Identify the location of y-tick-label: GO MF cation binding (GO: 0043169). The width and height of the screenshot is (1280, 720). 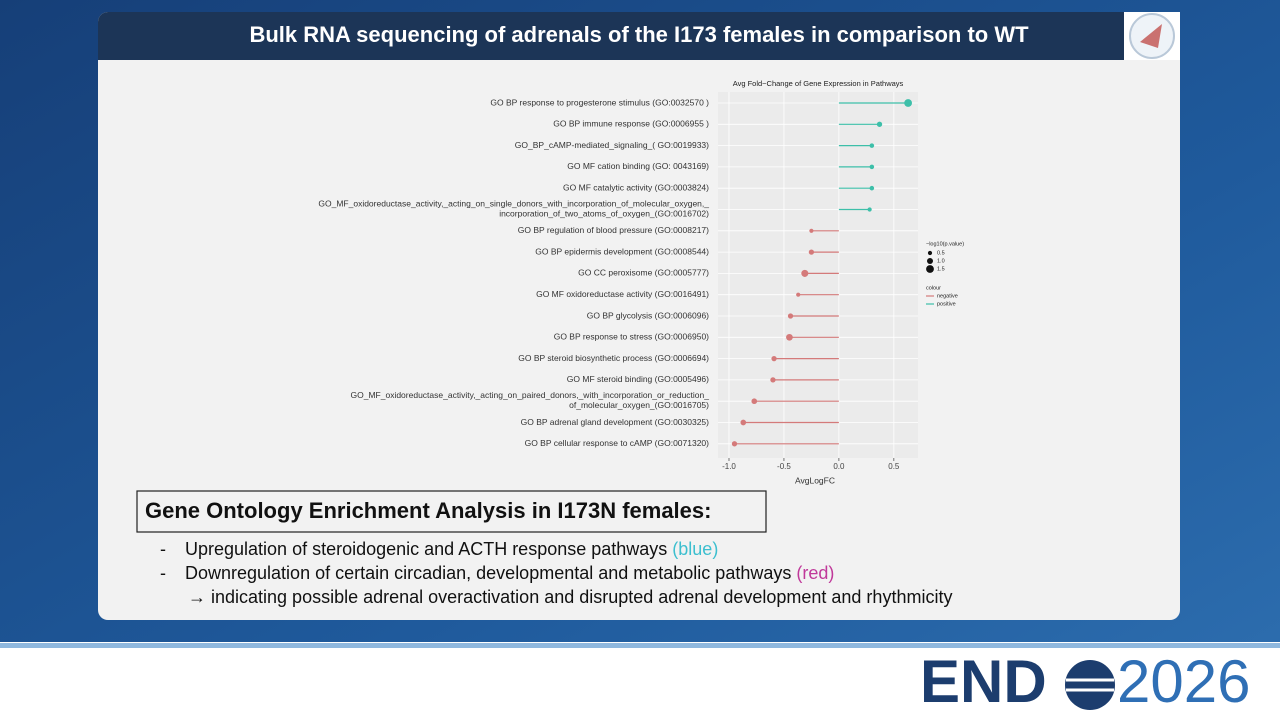
(638, 166).